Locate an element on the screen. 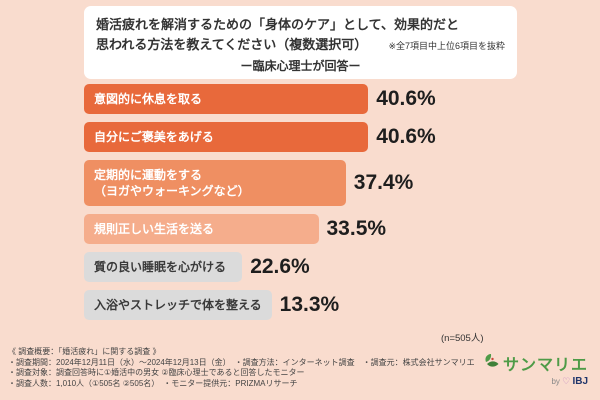  heart-icon: ♡ is located at coordinates (566, 381).